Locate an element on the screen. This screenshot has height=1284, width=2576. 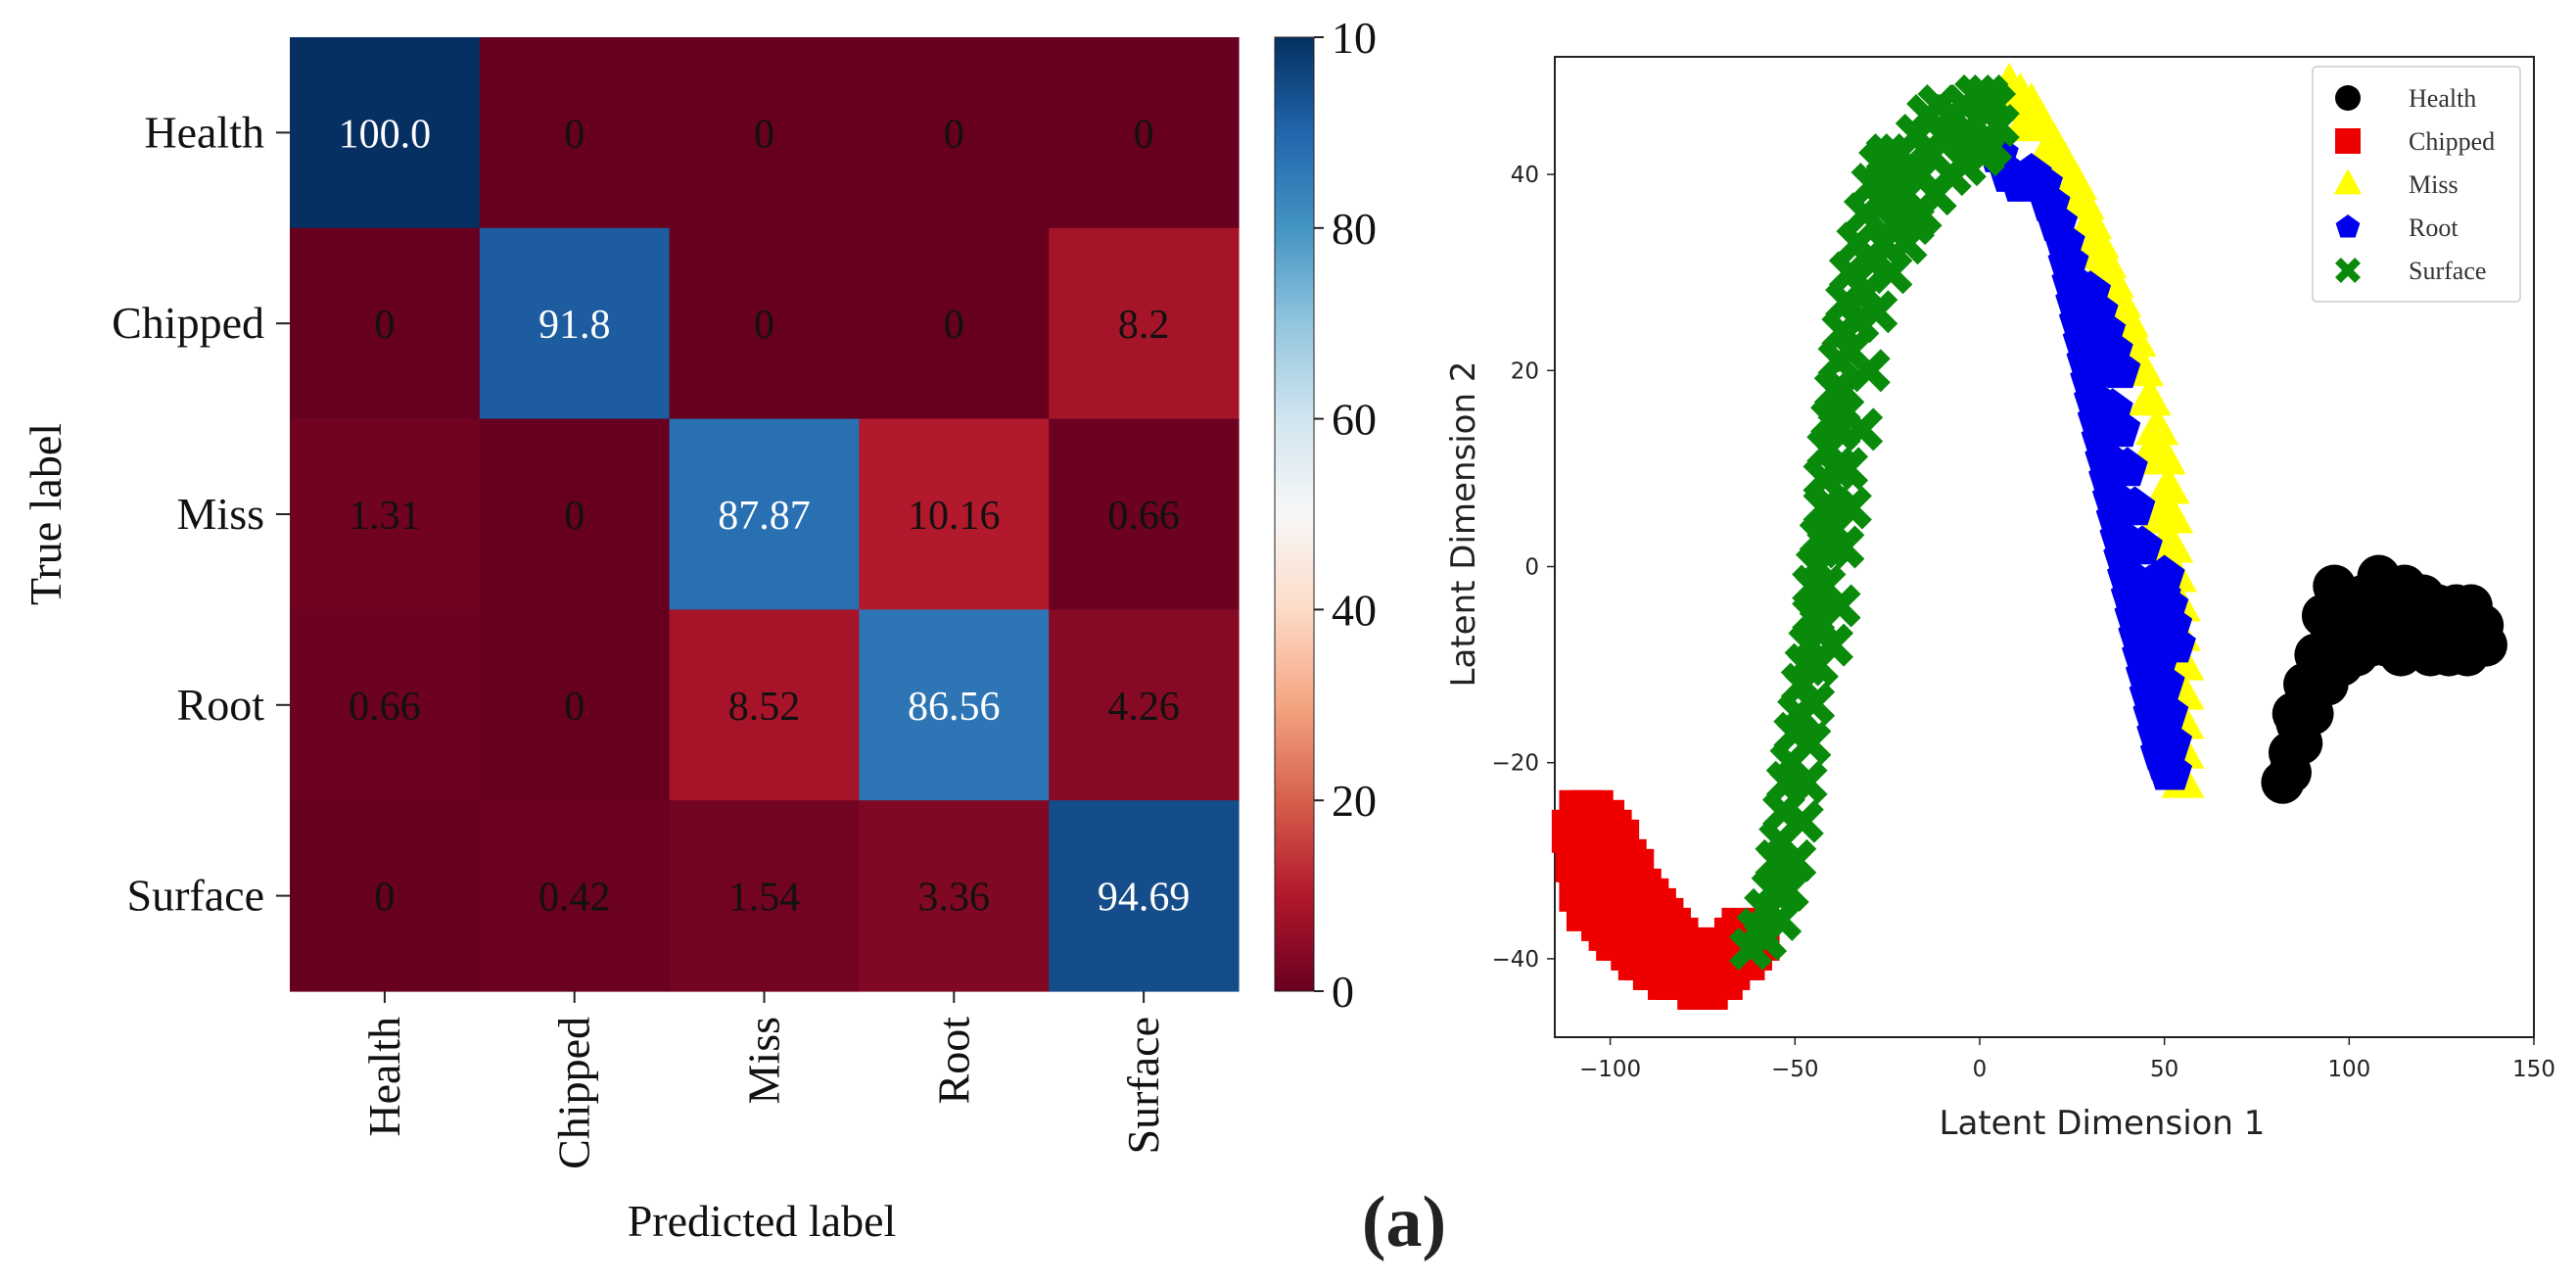
heatmap-ylabel: True label is located at coordinates (45, 514).